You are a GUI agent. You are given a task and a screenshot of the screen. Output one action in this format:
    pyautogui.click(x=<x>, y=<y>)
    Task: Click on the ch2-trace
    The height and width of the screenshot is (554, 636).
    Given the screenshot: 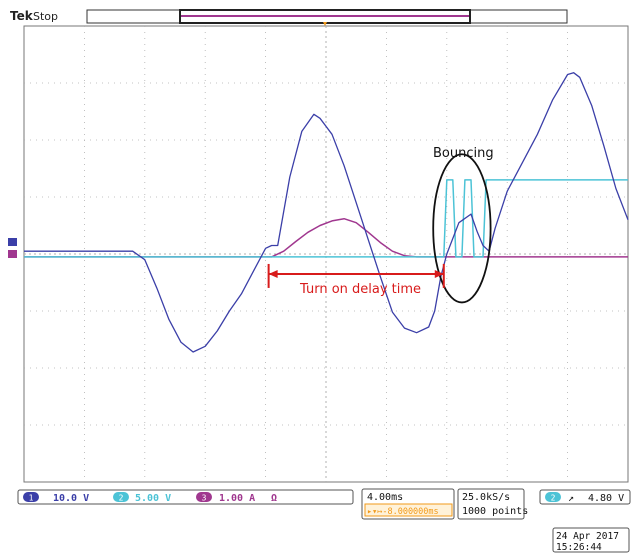 What is the action you would take?
    pyautogui.click(x=326, y=218)
    